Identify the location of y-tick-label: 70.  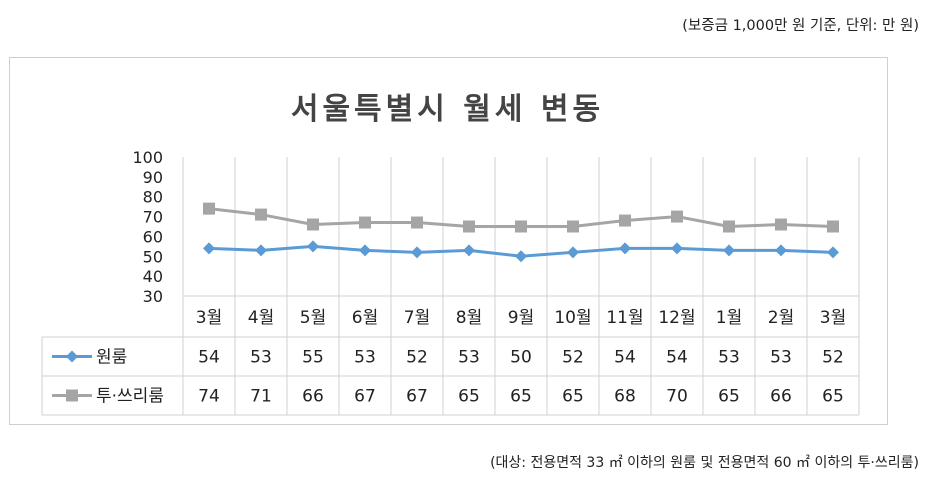
(153, 217).